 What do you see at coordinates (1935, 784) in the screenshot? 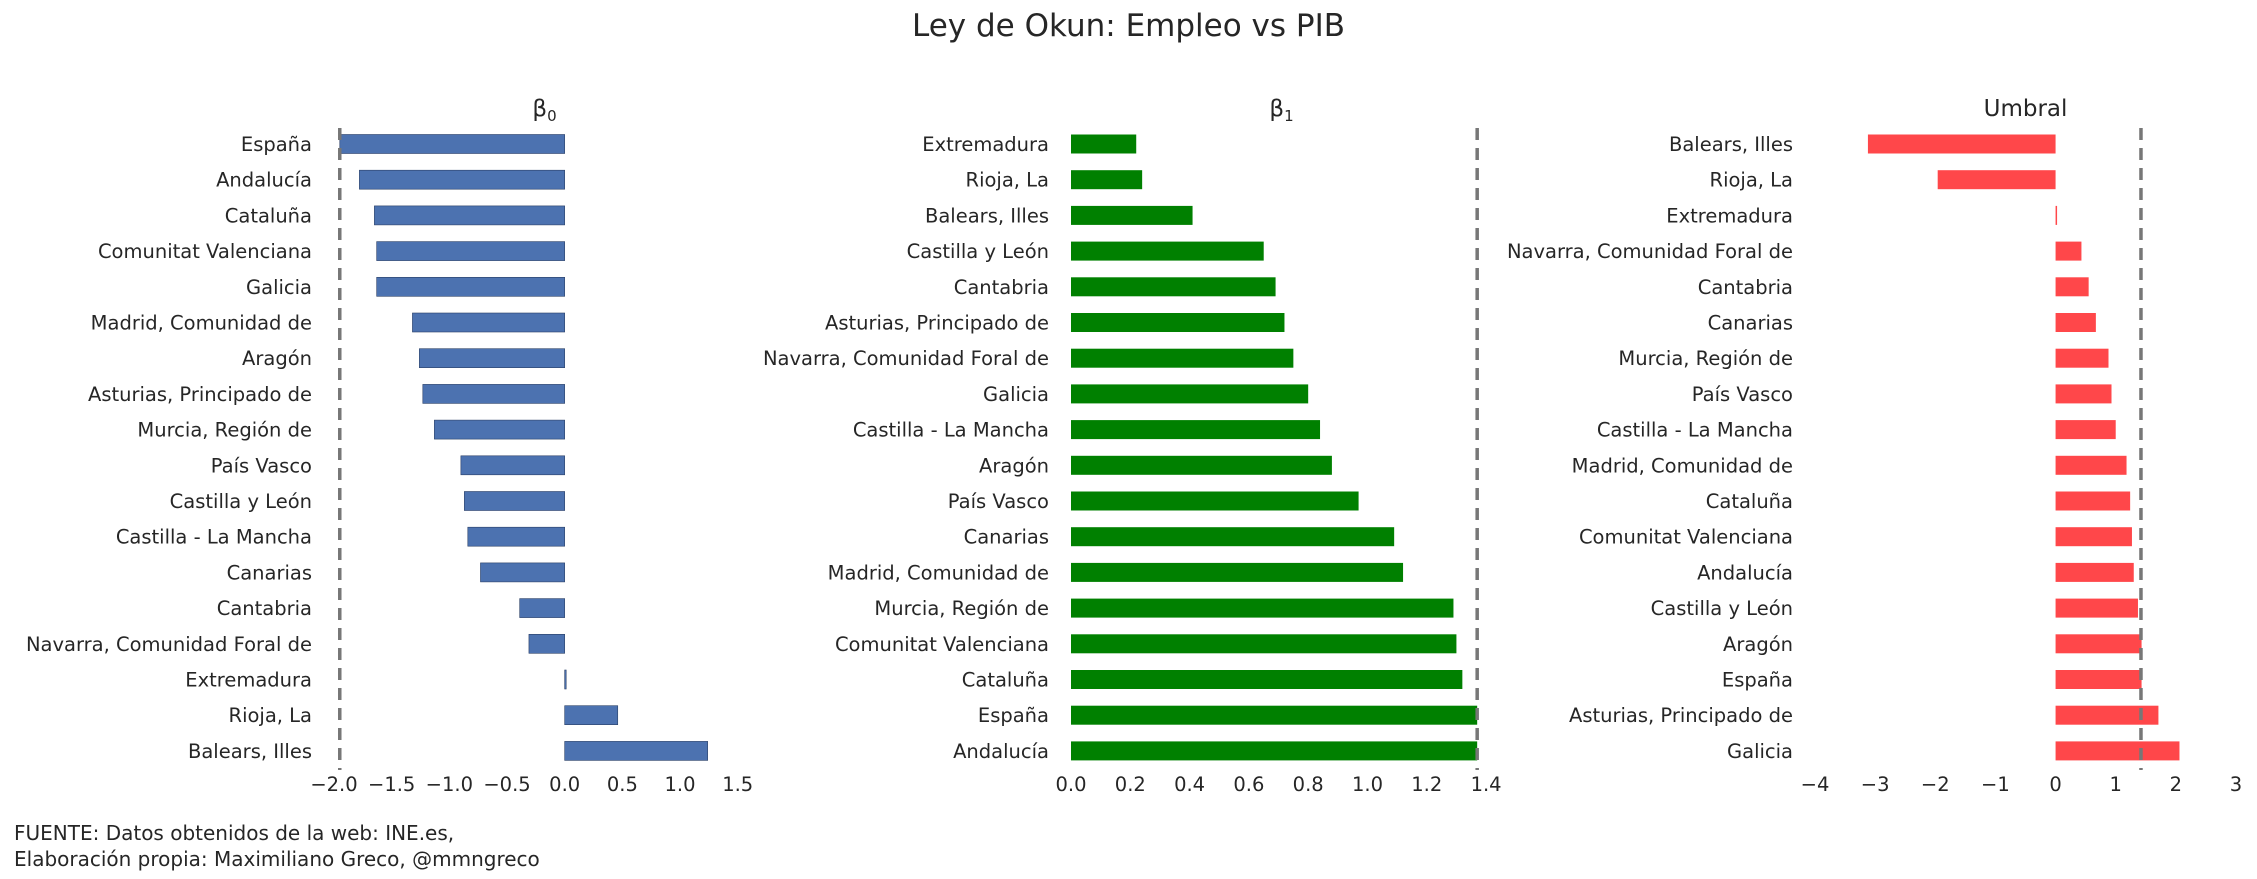
I see `x-tick-label: −2` at bounding box center [1935, 784].